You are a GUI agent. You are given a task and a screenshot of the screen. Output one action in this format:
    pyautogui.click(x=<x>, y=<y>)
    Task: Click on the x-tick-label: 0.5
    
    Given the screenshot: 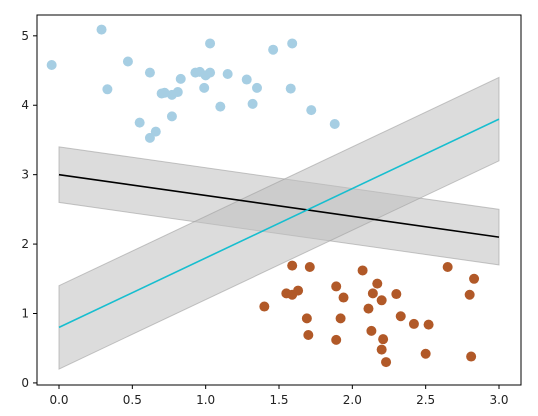 What is the action you would take?
    pyautogui.click(x=132, y=400)
    